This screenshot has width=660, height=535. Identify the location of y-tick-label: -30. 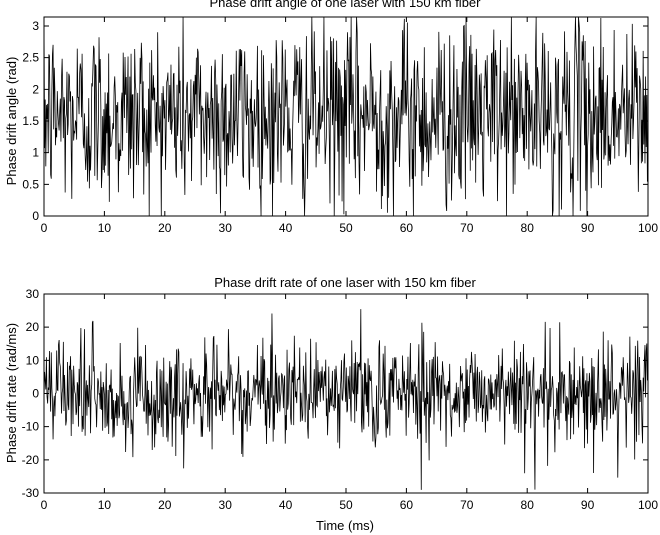
(31, 493).